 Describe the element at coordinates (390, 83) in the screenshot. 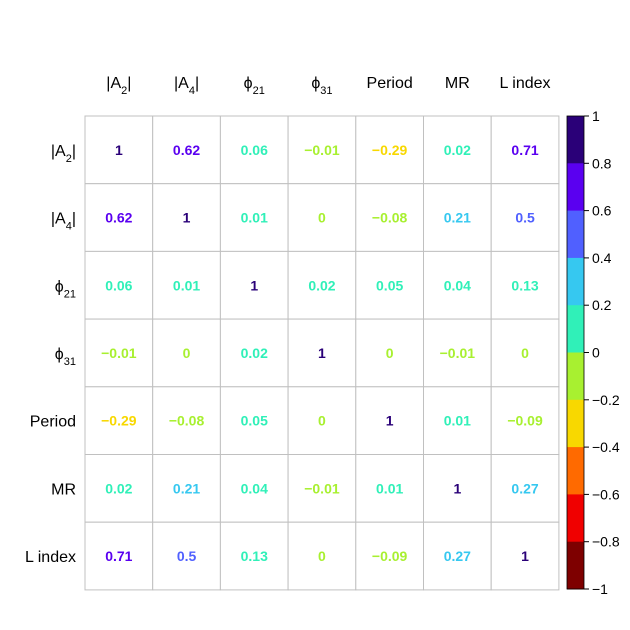

I see `column-label: Period` at that location.